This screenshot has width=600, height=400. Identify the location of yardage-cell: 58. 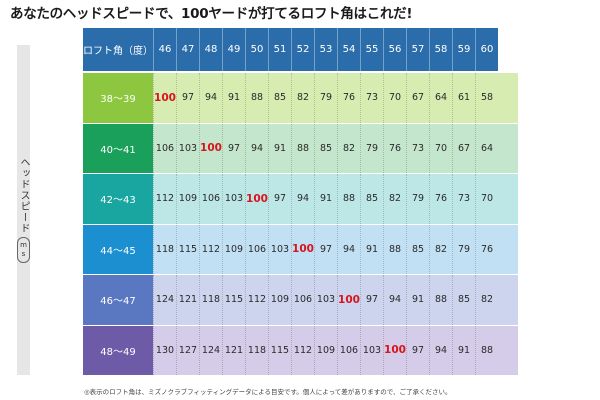
(486, 98).